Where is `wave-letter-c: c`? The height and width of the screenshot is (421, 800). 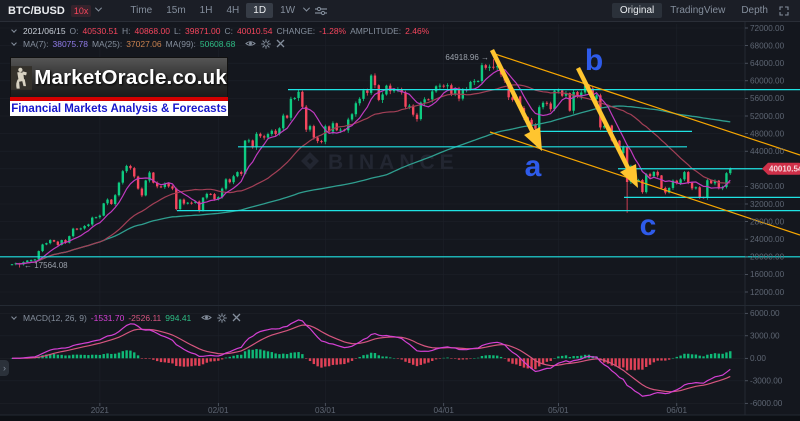
wave-letter-c: c is located at coordinates (648, 225).